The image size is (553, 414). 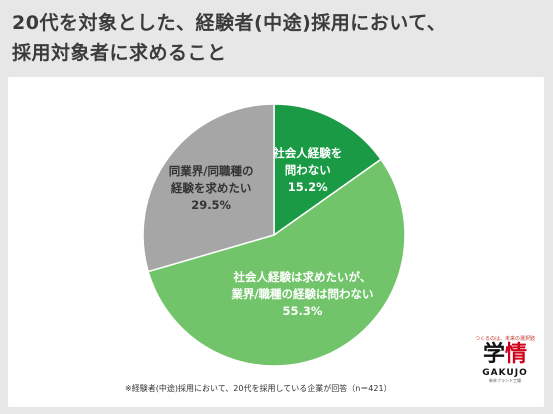 I want to click on logo-tagline: つくるのは、未来の選択肢, so click(x=505, y=339).